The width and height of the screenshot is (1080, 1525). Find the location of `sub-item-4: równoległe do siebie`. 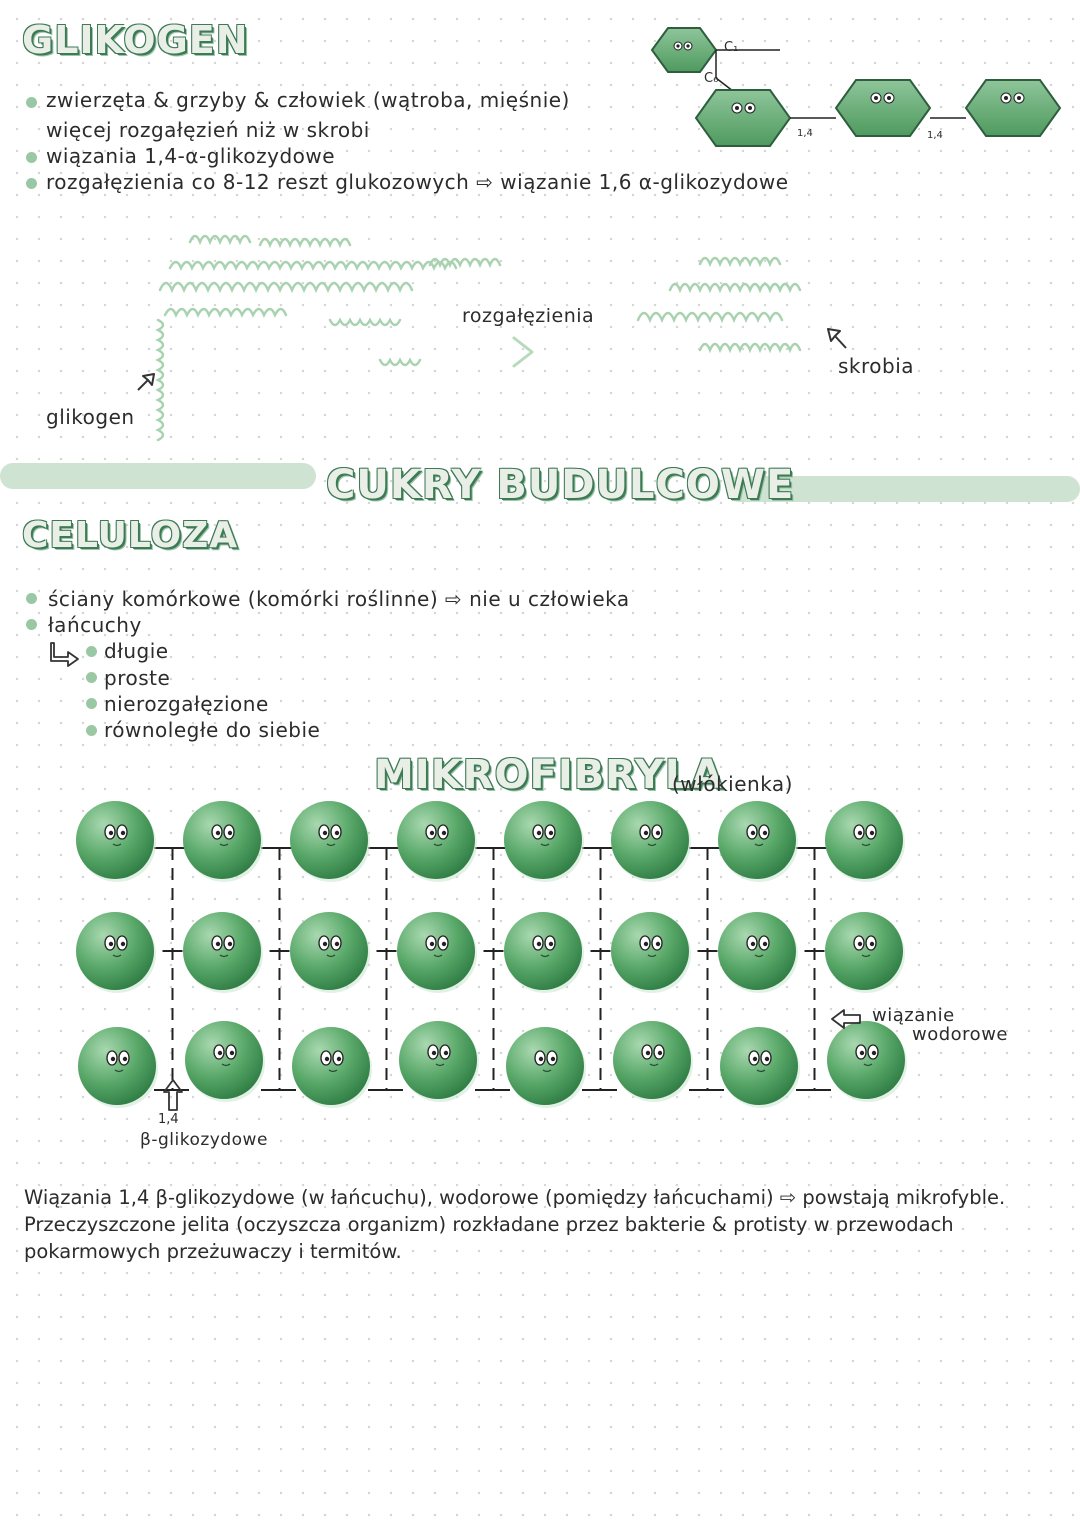

sub-item-4: równoległe do siebie is located at coordinates (212, 730).